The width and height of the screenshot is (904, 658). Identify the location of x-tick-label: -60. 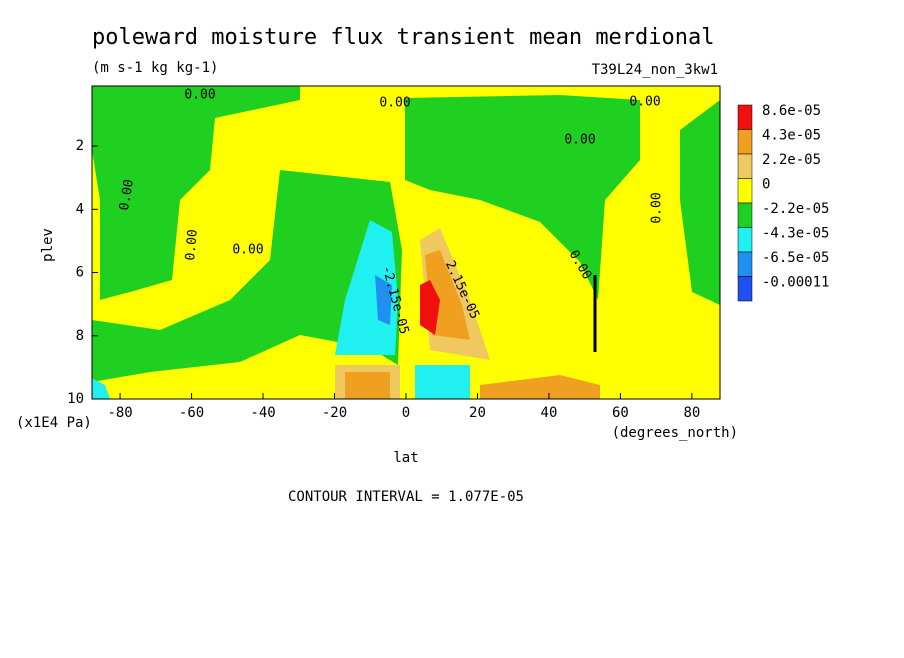
(191, 413).